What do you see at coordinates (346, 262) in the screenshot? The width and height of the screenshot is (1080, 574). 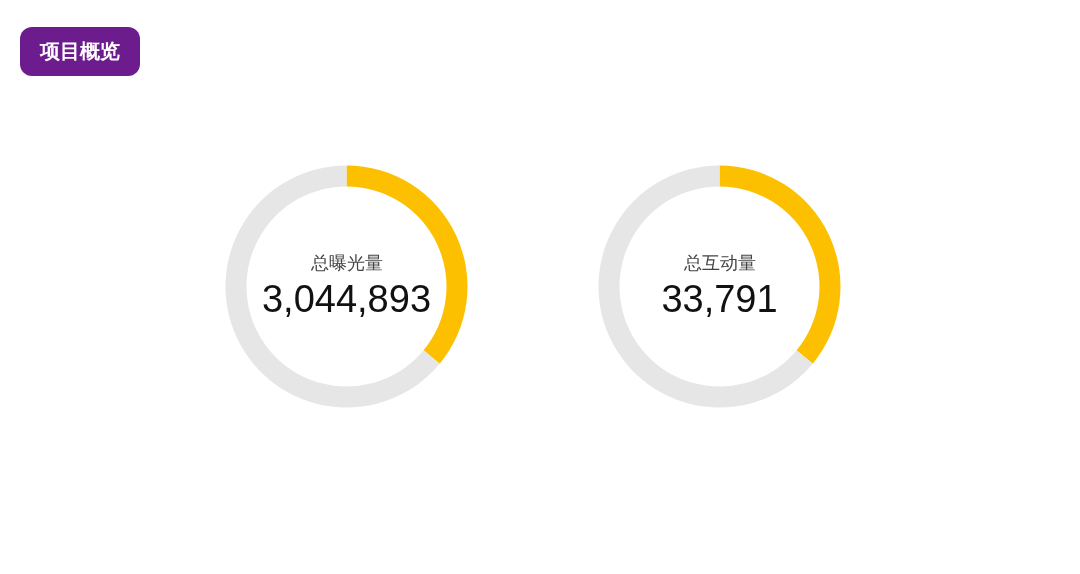 I see `text: 总曝光量` at bounding box center [346, 262].